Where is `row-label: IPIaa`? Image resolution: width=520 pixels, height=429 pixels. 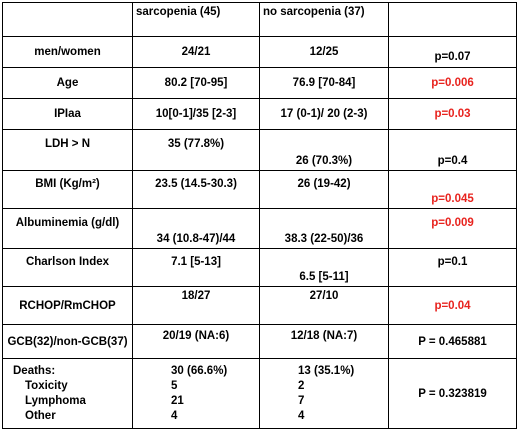 row-label: IPIaa is located at coordinates (67, 114).